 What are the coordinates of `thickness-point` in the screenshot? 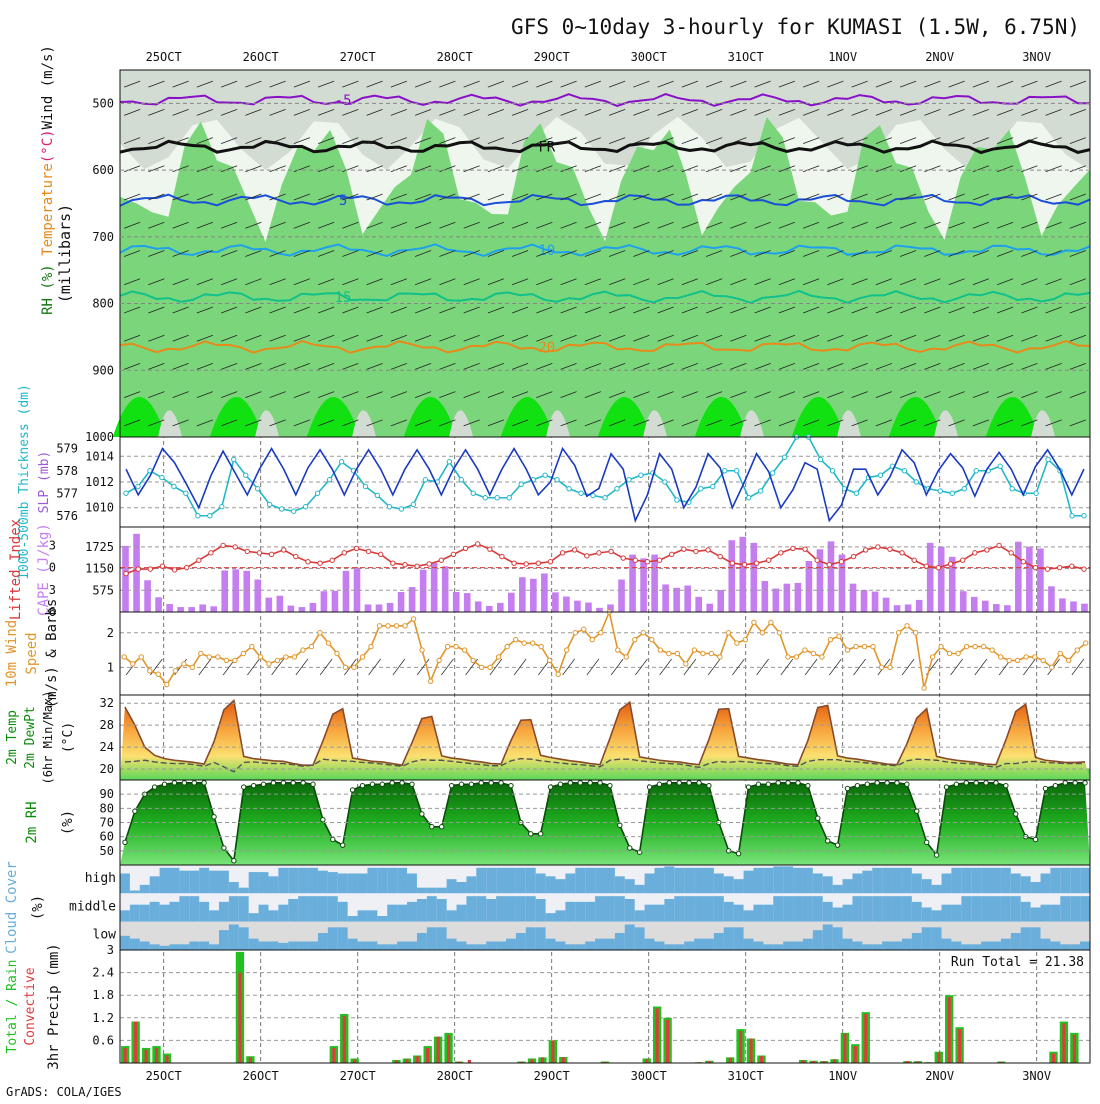 It's located at (1012, 489).